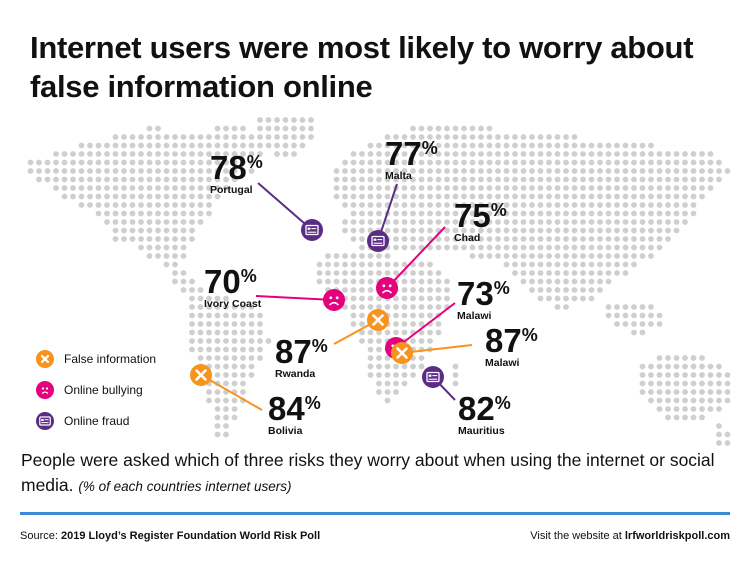 Image resolution: width=750 pixels, height=563 pixels. Describe the element at coordinates (677, 536) in the screenshot. I see `website-link: lrfworldriskpoll.com` at that location.